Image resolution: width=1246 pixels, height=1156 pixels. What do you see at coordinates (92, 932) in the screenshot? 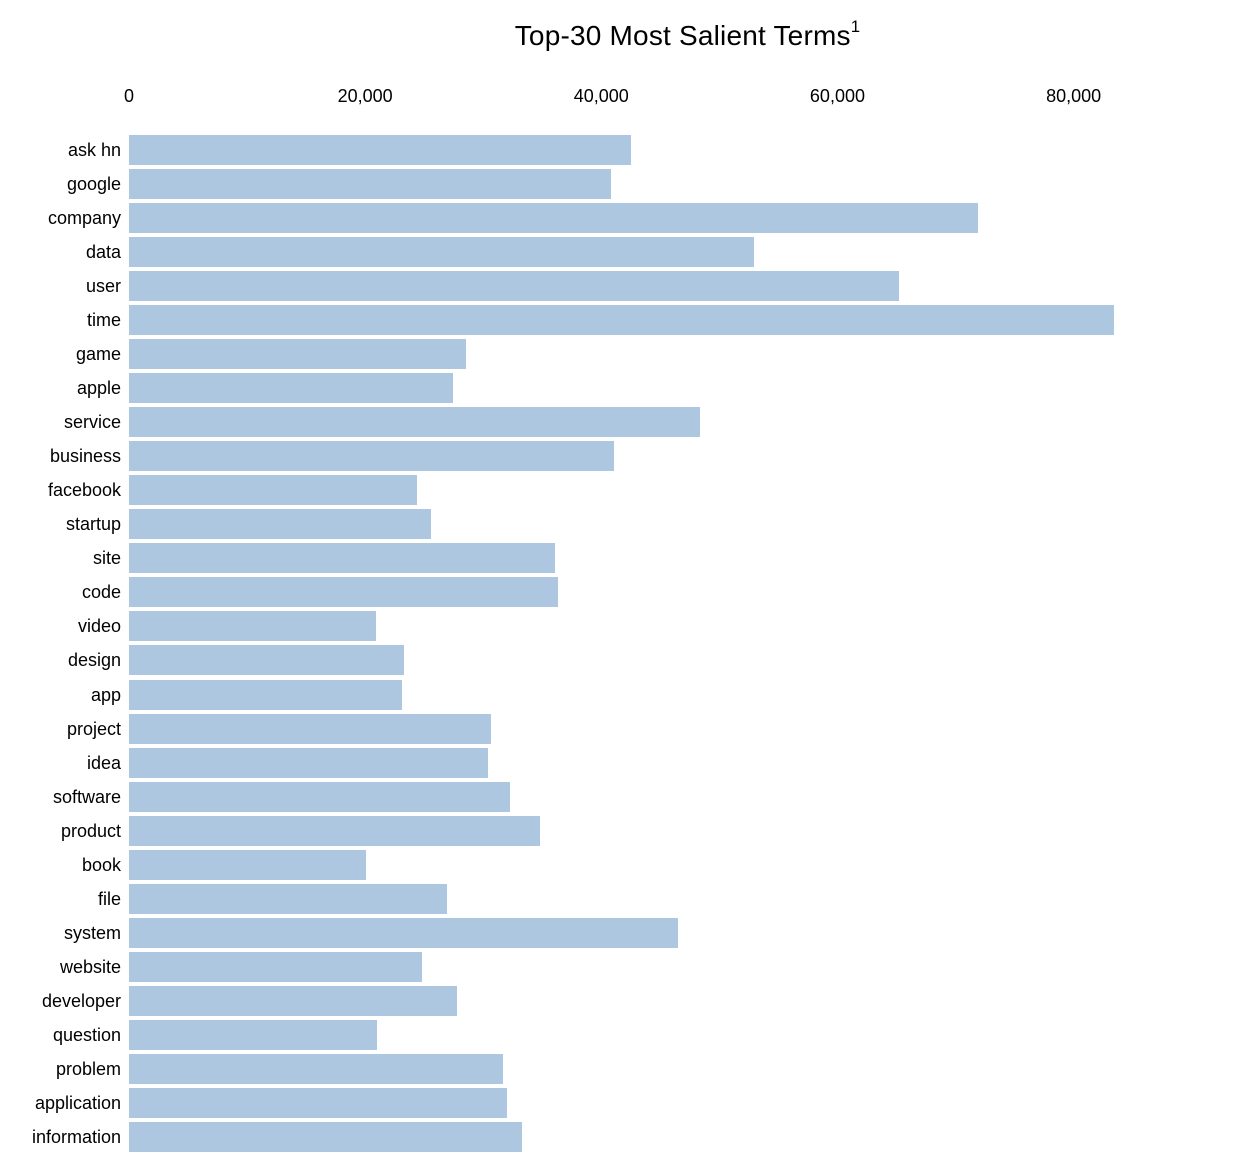
I see `category-label: system` at bounding box center [92, 932].